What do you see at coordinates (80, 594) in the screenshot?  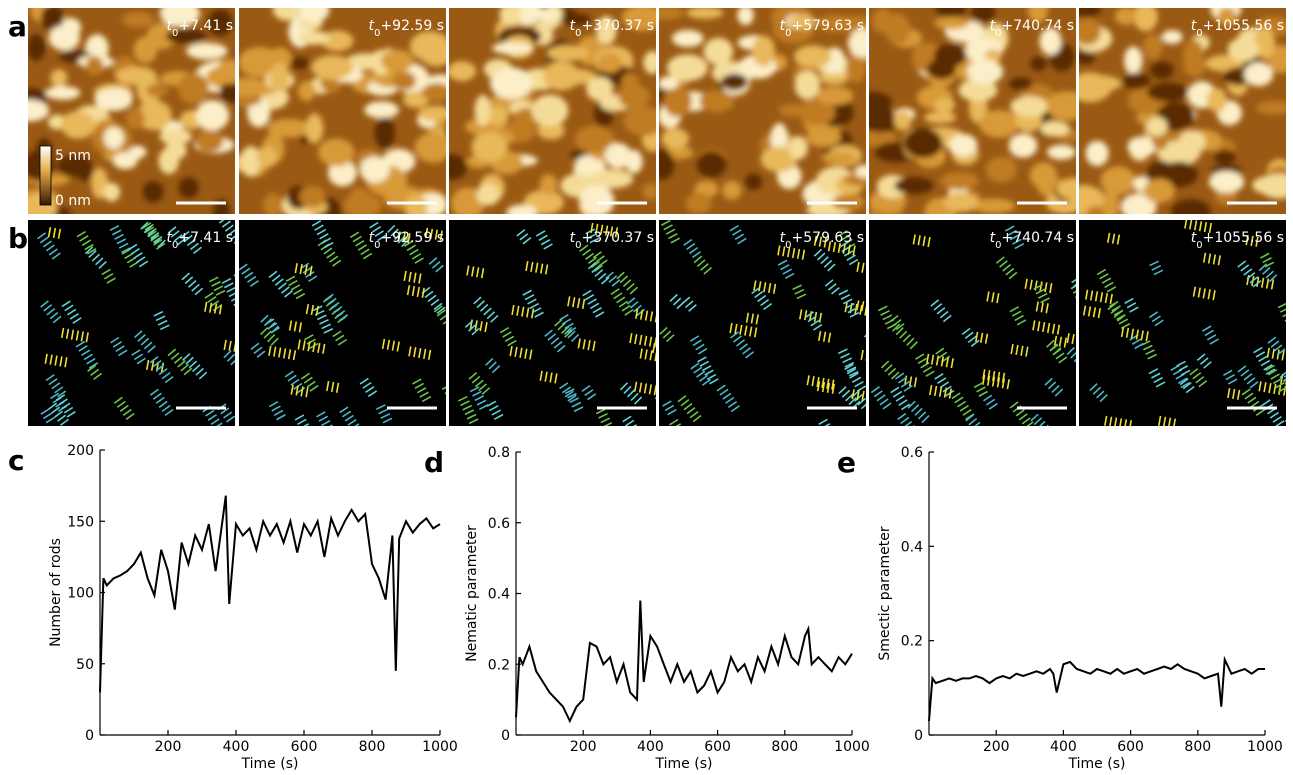 I see `y-tick-label: 100` at bounding box center [80, 594].